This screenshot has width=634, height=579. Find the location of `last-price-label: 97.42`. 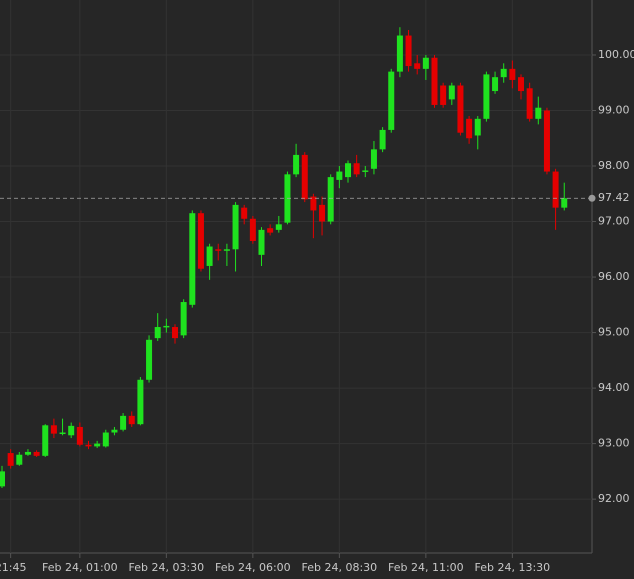

last-price-label: 97.42 is located at coordinates (614, 197).